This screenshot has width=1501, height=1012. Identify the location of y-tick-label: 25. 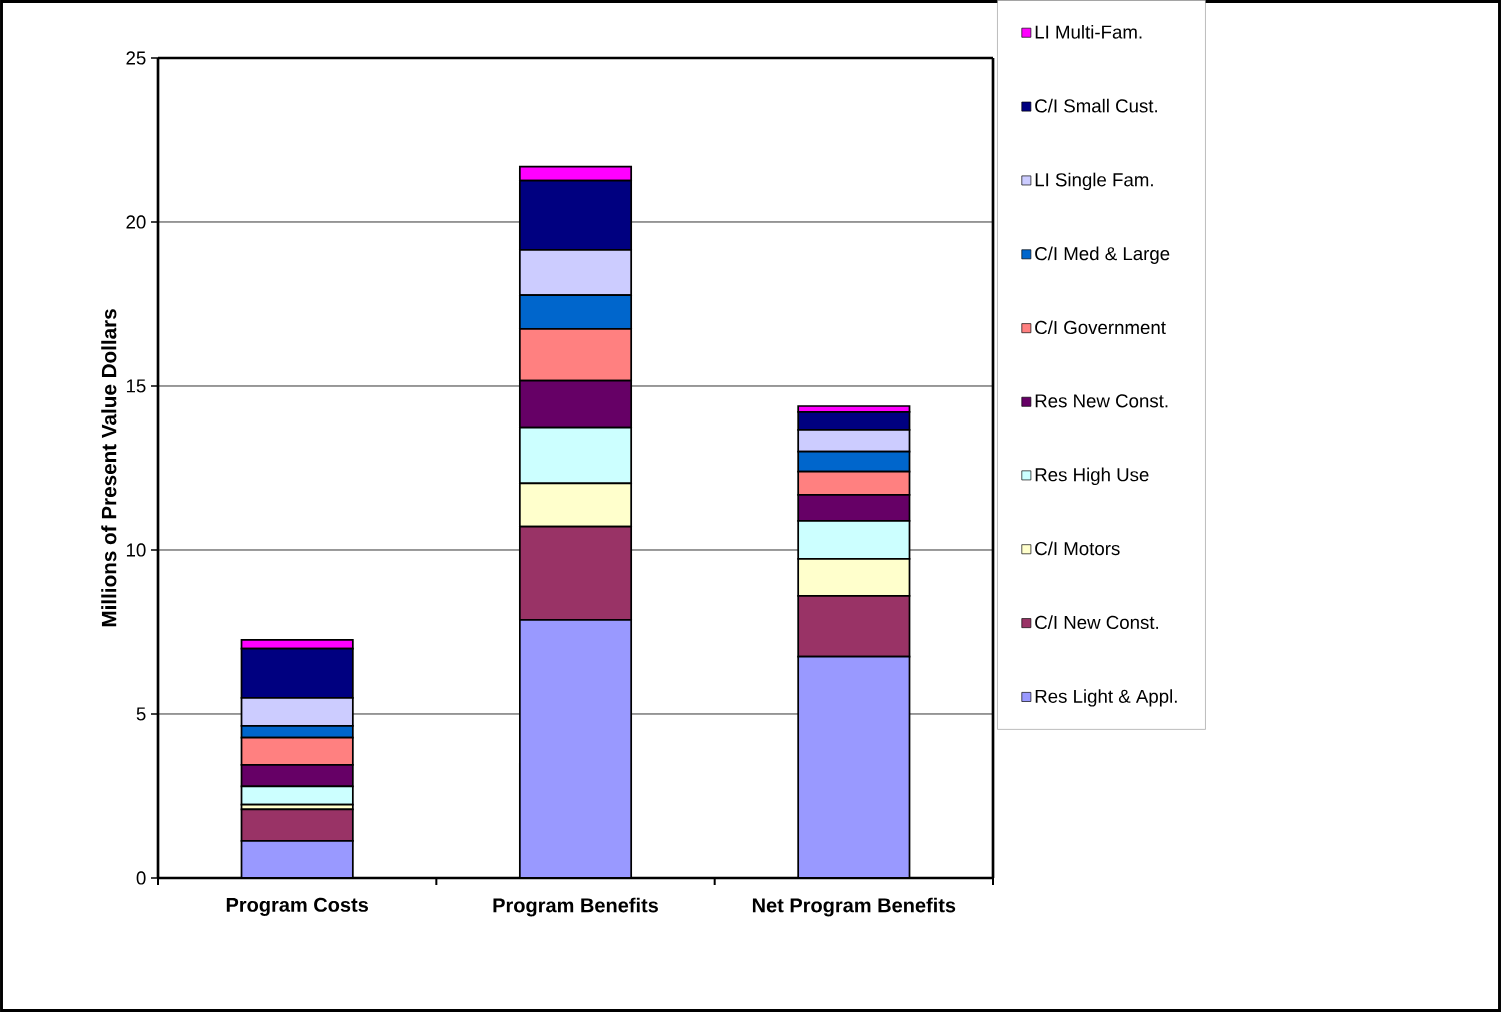
(136, 58).